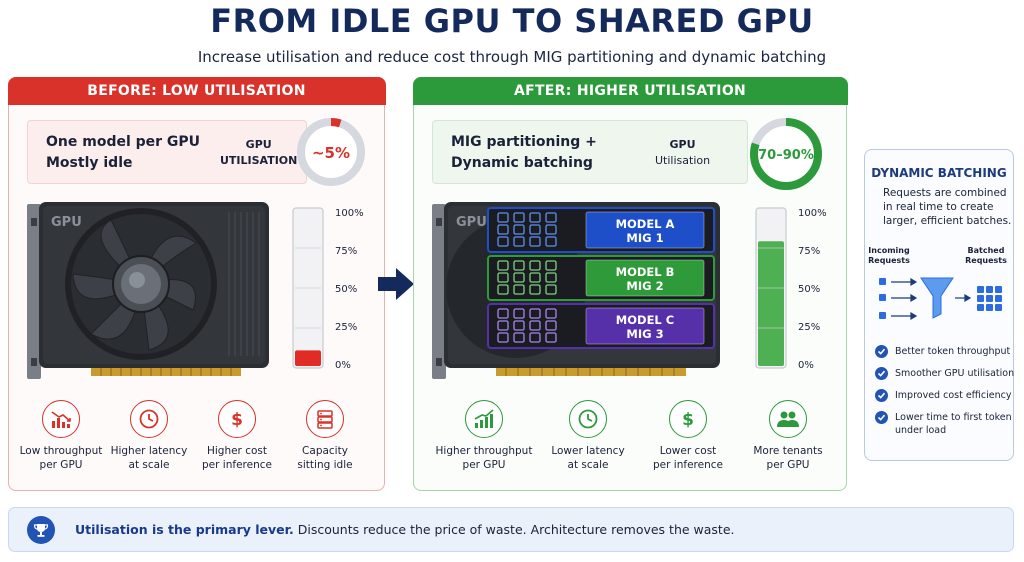  What do you see at coordinates (645, 320) in the screenshot?
I see `mig-model-label: MODEL C` at bounding box center [645, 320].